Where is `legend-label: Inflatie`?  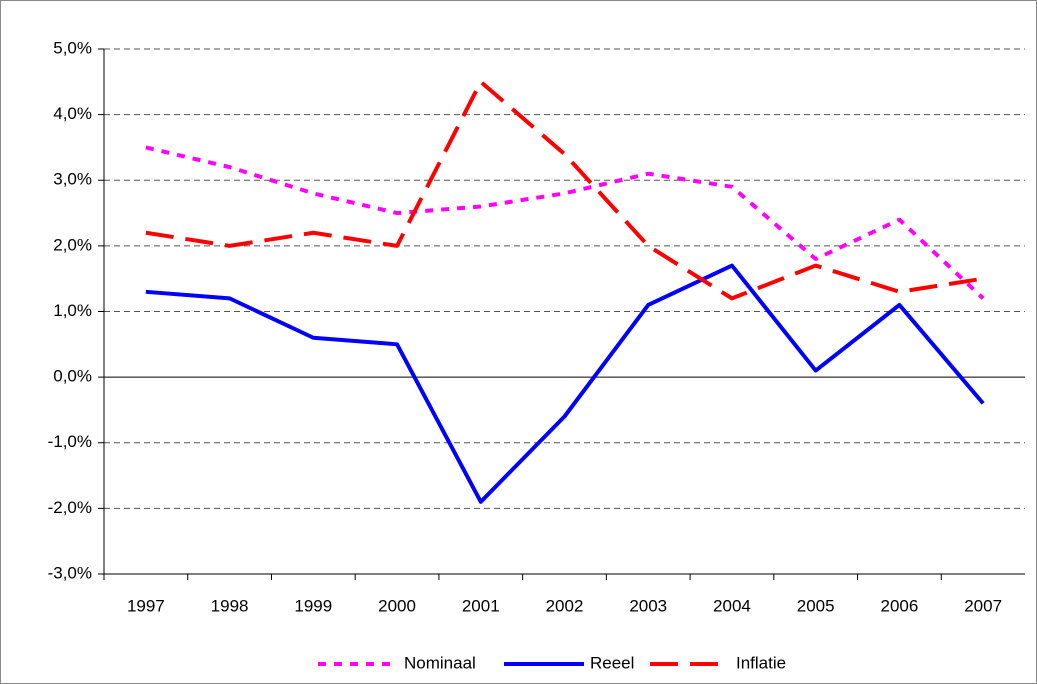
legend-label: Inflatie is located at coordinates (761, 662).